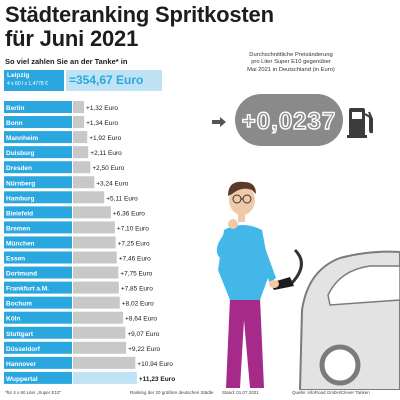 Image resolution: width=400 pixels, height=400 pixels. Describe the element at coordinates (13, 319) in the screenshot. I see `category-label: Köln` at that location.